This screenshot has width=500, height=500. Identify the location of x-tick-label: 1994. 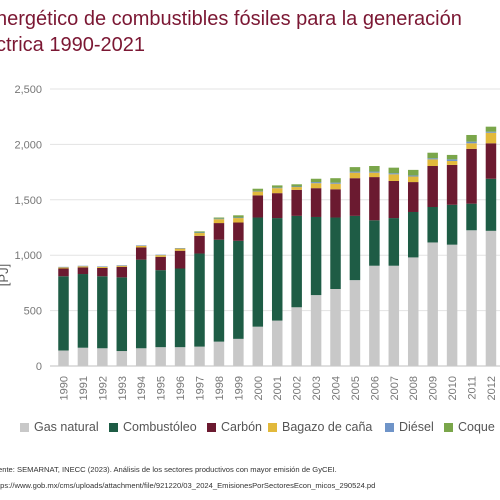
(142, 388).